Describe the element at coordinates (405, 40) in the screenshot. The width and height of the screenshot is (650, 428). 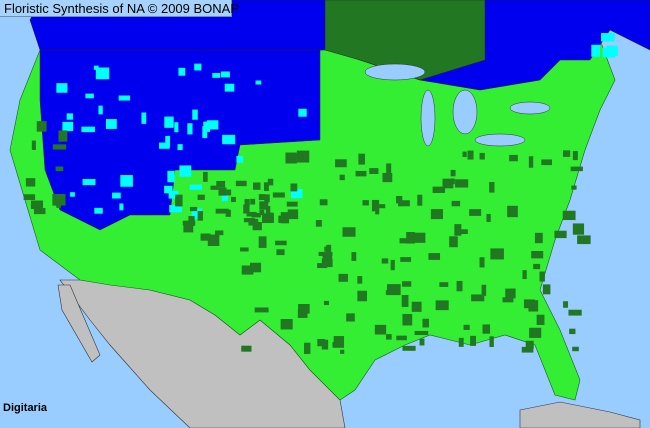
I see `canada-dense-region` at that location.